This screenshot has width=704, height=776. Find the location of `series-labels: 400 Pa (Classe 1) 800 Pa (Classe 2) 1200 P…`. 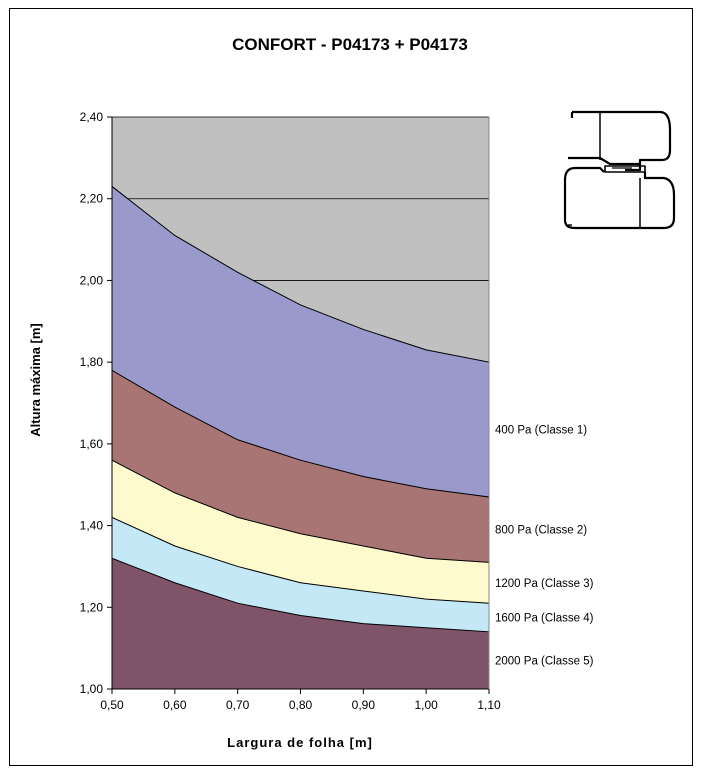

series-labels: 400 Pa (Classe 1) 800 Pa (Classe 2) 1200 P… is located at coordinates (544, 546).